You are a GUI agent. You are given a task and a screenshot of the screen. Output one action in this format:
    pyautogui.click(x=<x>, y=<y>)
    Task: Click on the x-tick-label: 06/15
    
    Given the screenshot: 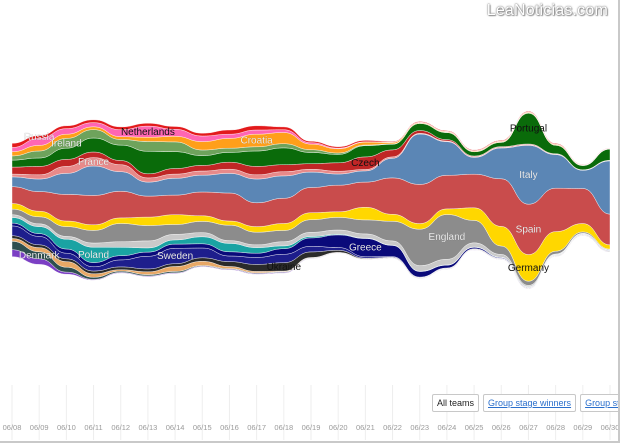 What is the action you would take?
    pyautogui.click(x=202, y=427)
    